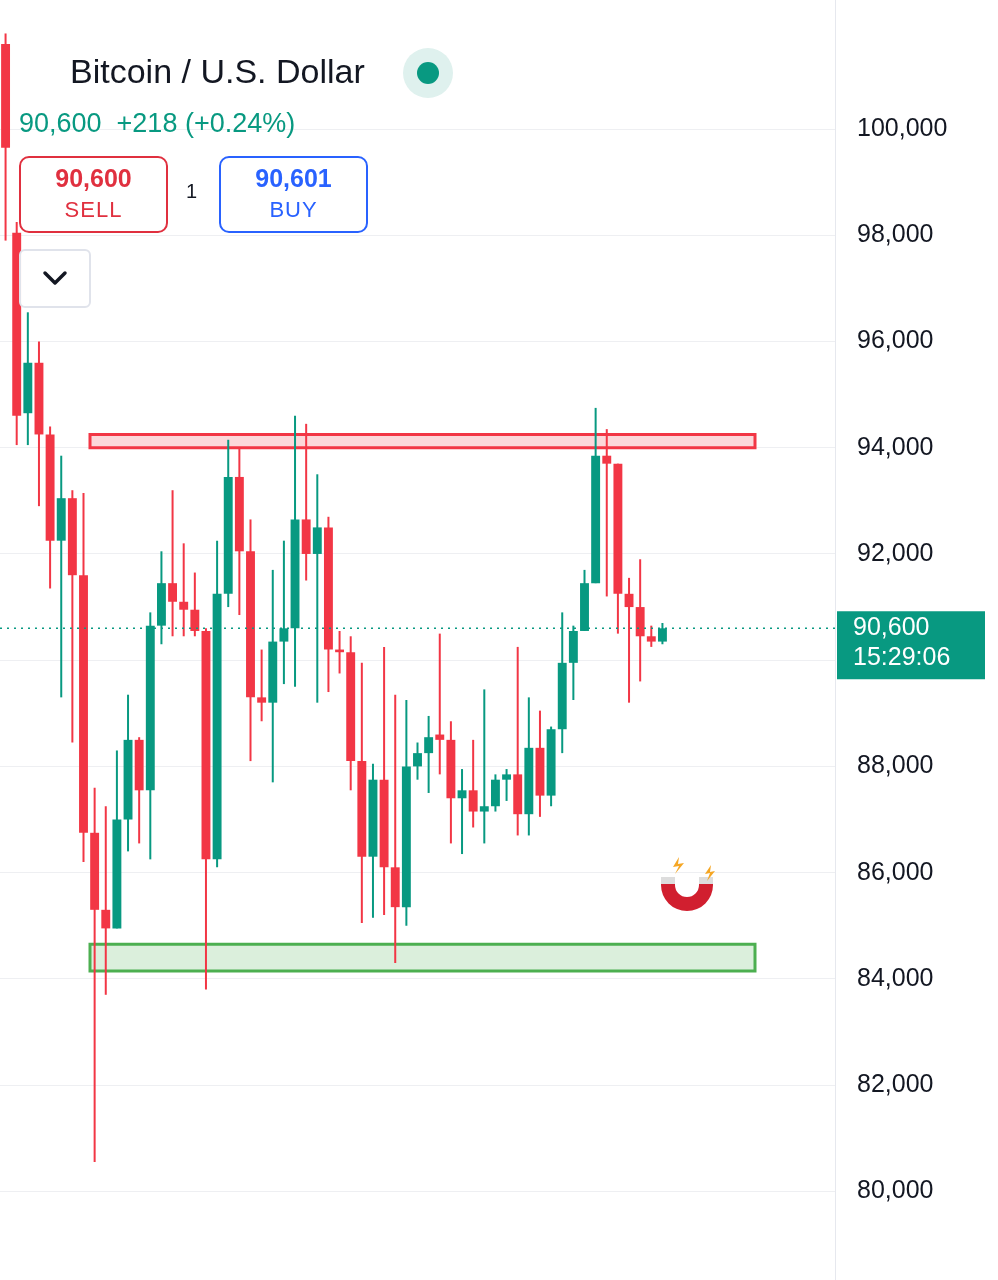 Image resolution: width=998 pixels, height=1280 pixels. What do you see at coordinates (895, 976) in the screenshot?
I see `y-tick-label: 84,000` at bounding box center [895, 976].